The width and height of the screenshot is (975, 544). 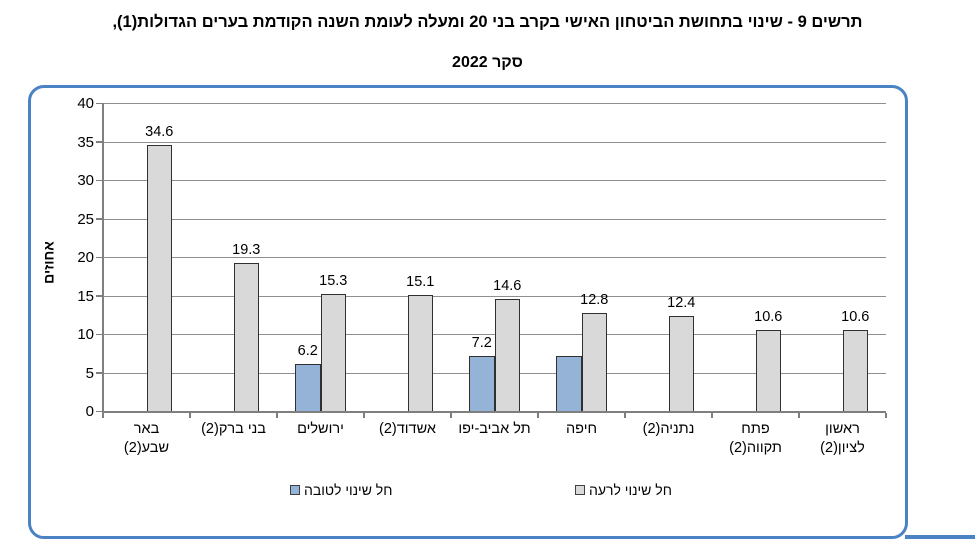 I want to click on x-category-label: אשדוד(2), so click(x=407, y=429).